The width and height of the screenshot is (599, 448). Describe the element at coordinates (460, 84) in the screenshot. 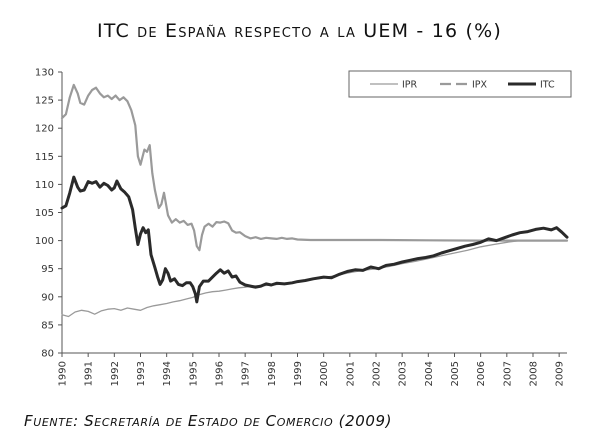

I see `chart-legend: IPR IPX ITC` at that location.